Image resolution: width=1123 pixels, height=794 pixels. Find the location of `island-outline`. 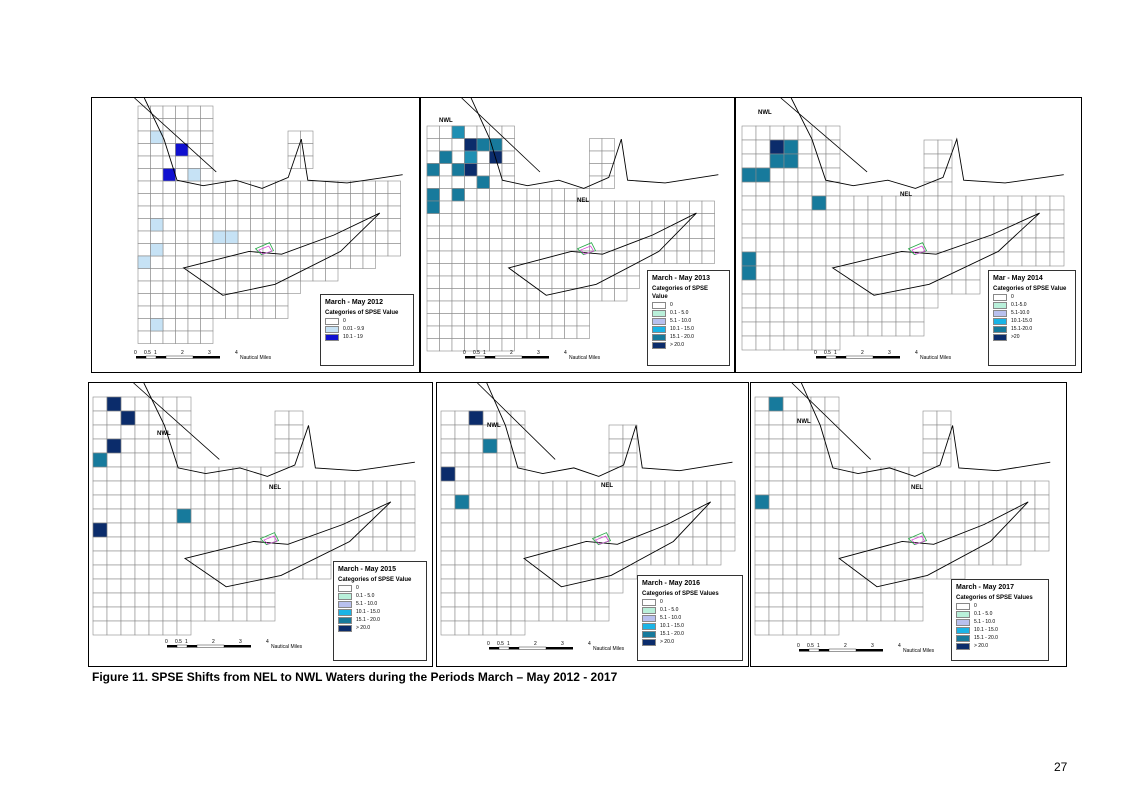

island-outline is located at coordinates (935, 254).